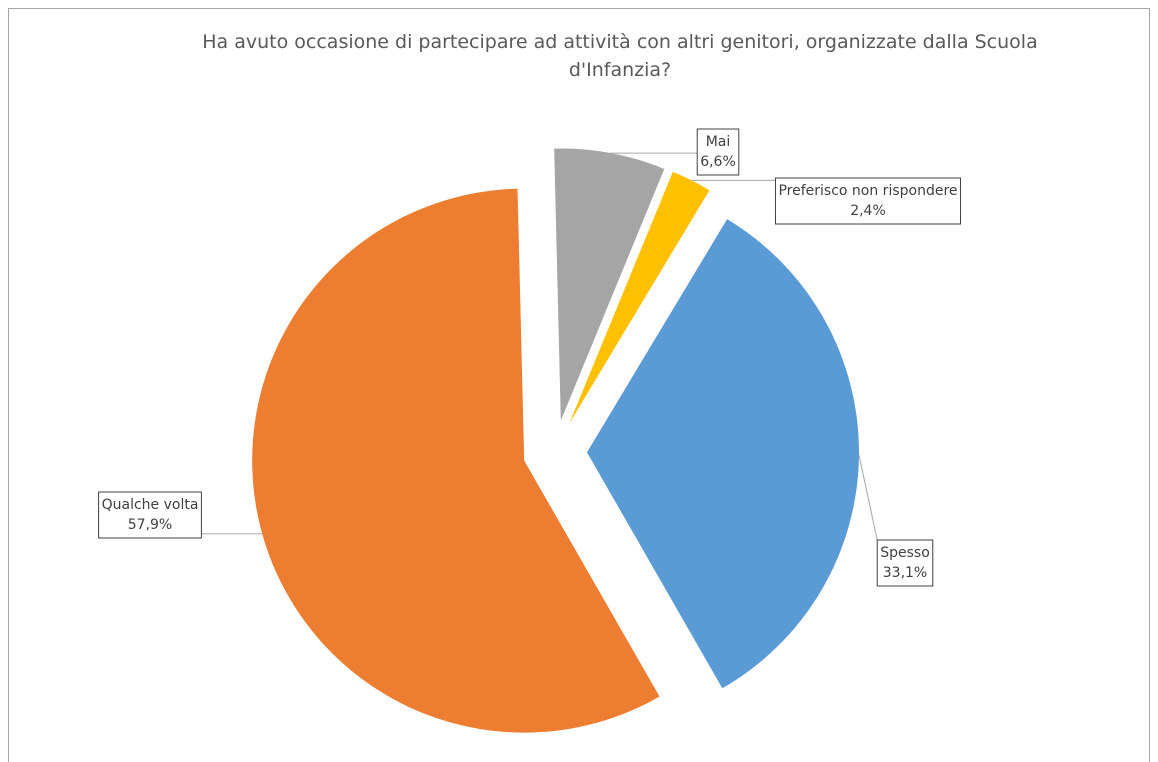 Image resolution: width=1158 pixels, height=762 pixels. I want to click on data-label: Preferisco non rispondere 2,4%, so click(868, 201).